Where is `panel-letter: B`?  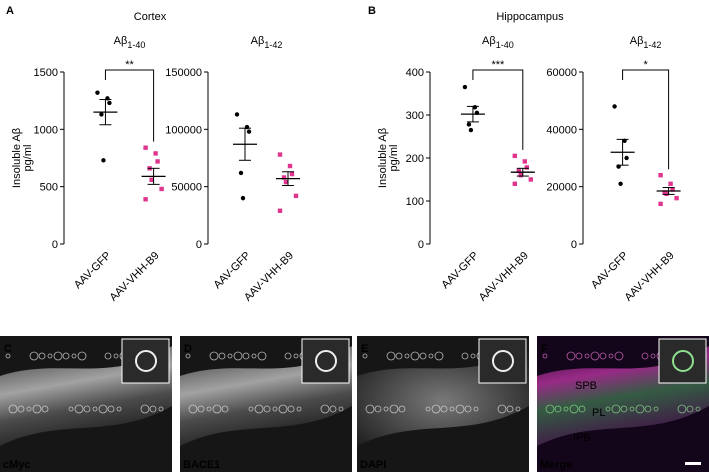 panel-letter: B is located at coordinates (372, 11).